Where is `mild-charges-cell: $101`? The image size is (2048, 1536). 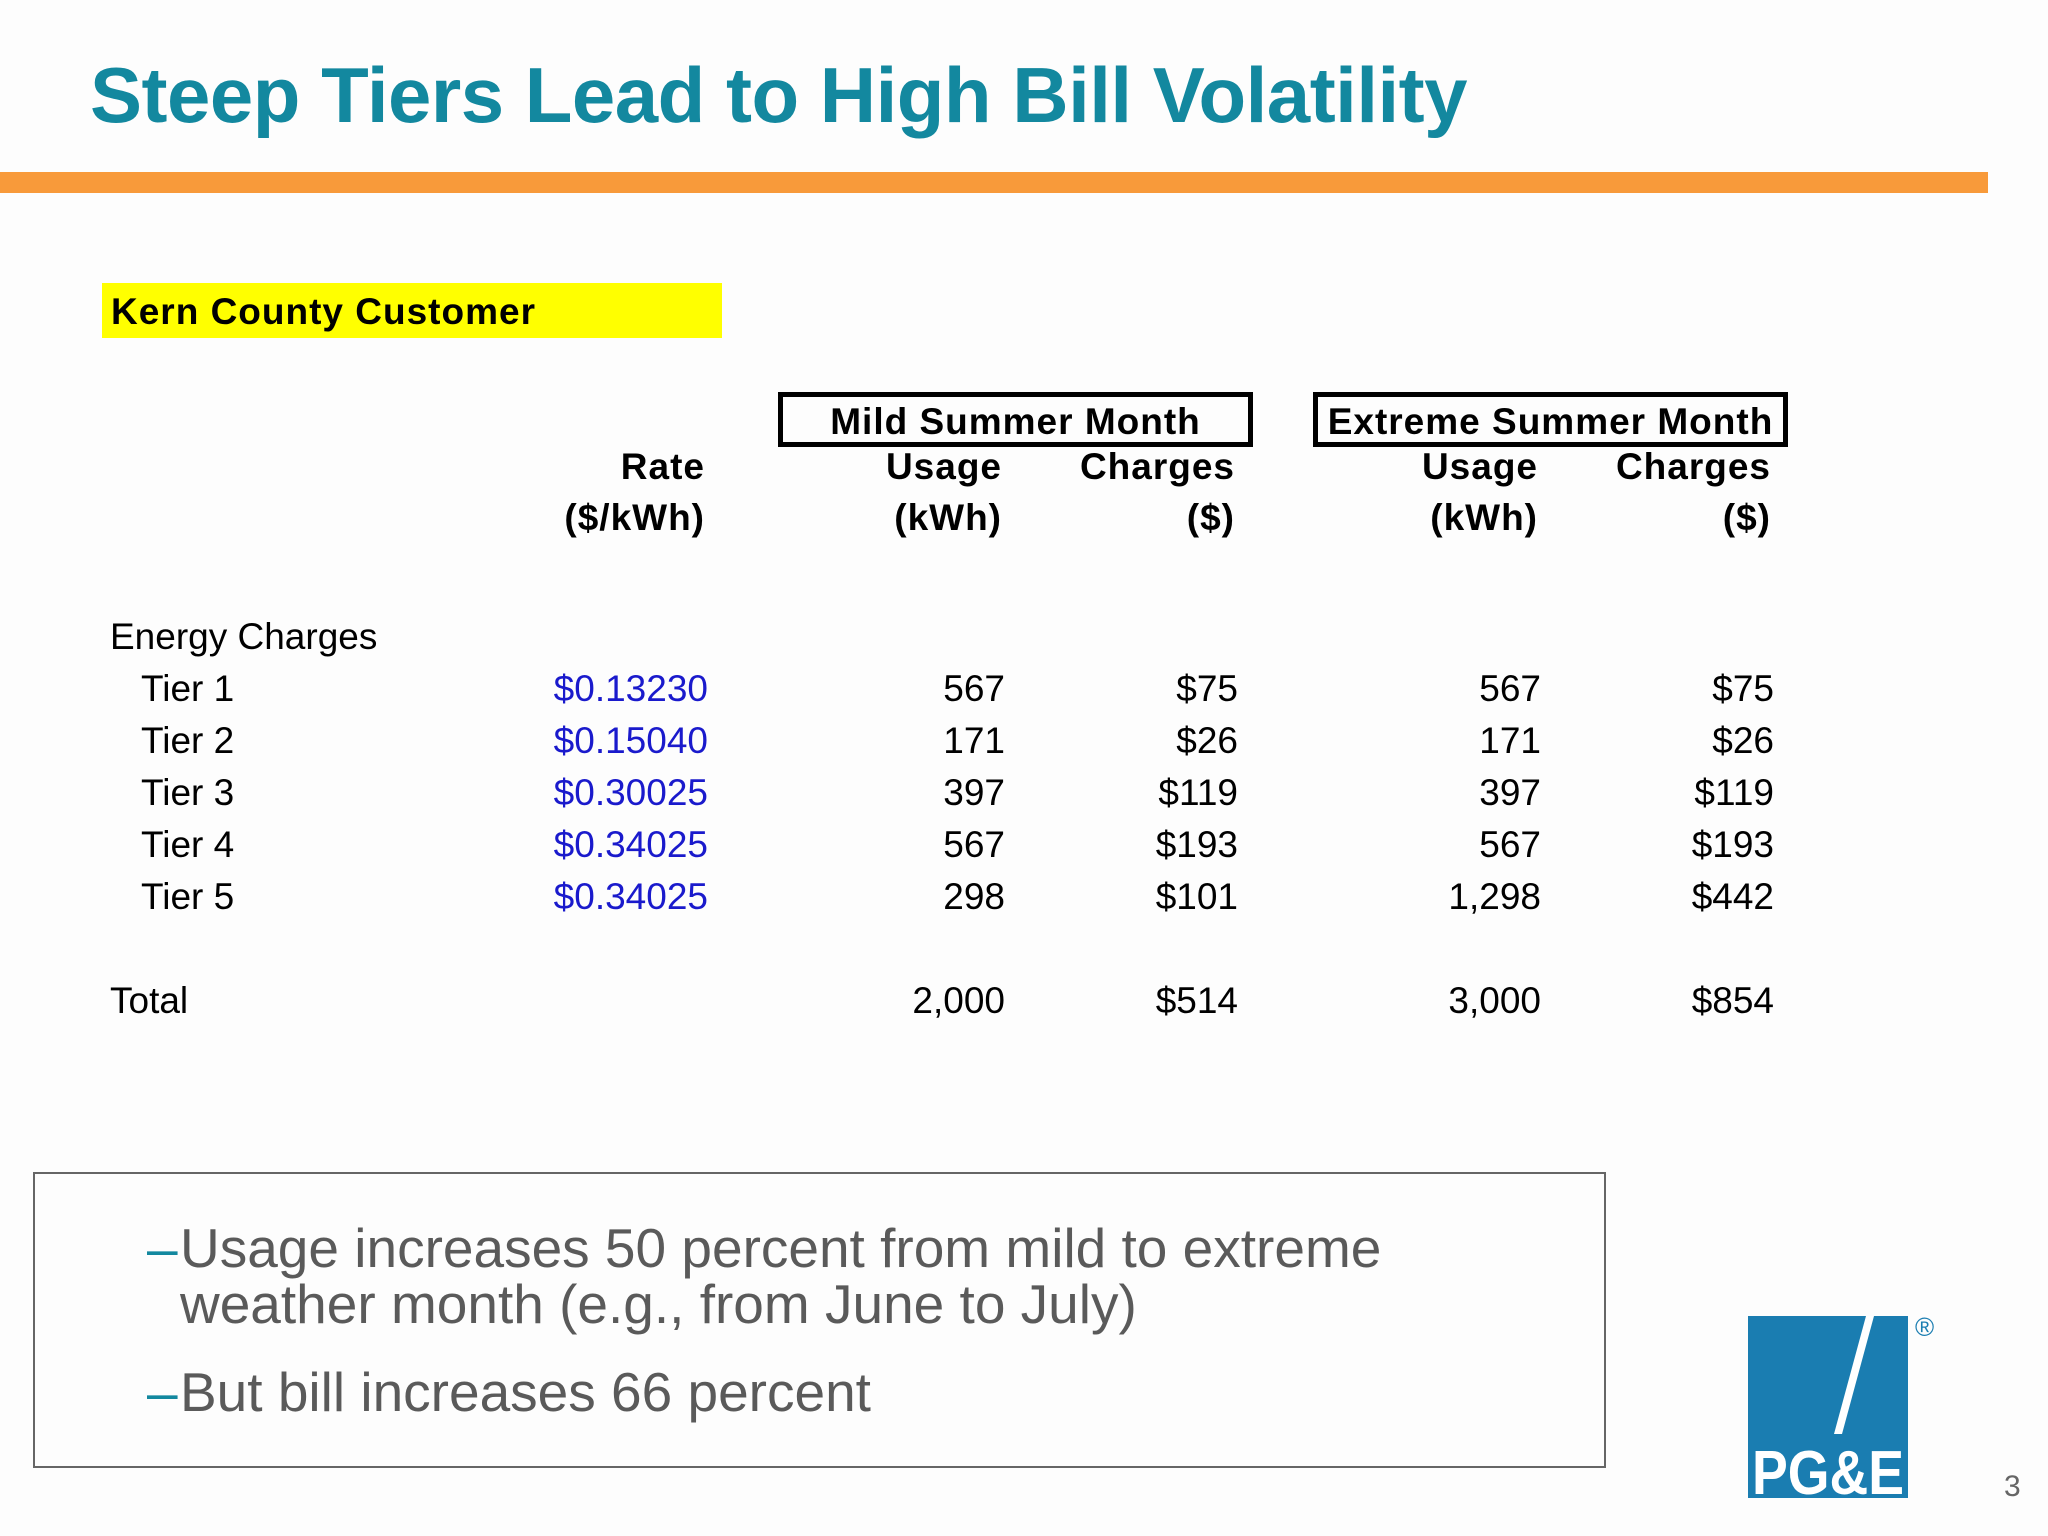
mild-charges-cell: $101 is located at coordinates (1197, 897).